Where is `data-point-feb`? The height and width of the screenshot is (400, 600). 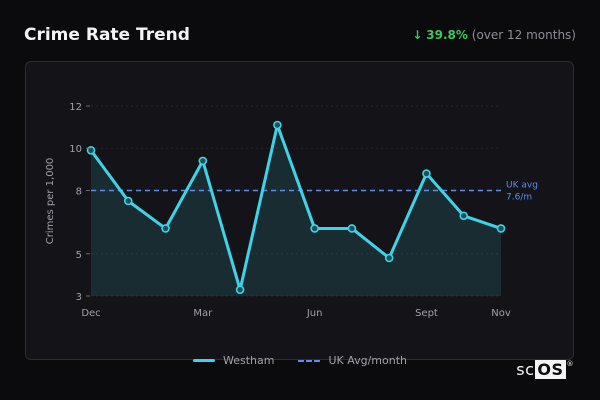
data-point-feb is located at coordinates (165, 228).